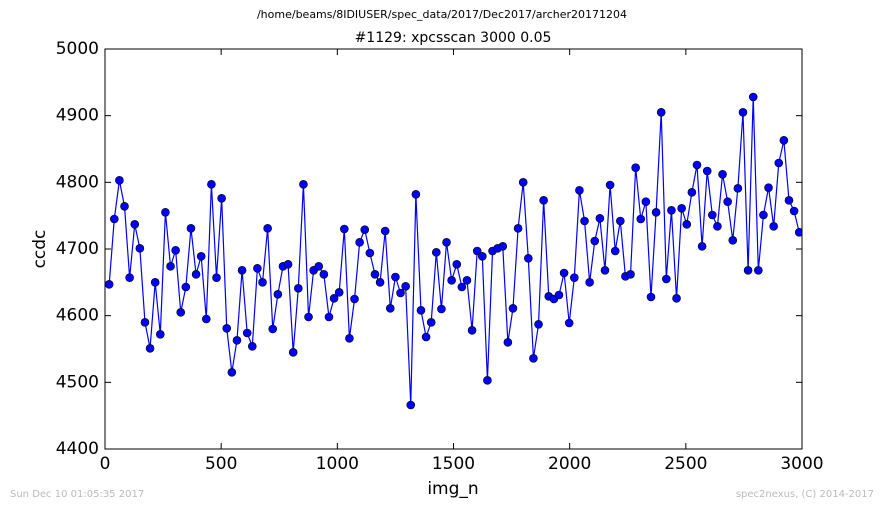 This screenshot has height=509, width=884. I want to click on footer-right: spec2nexus, (C) 2014-2017, so click(805, 494).